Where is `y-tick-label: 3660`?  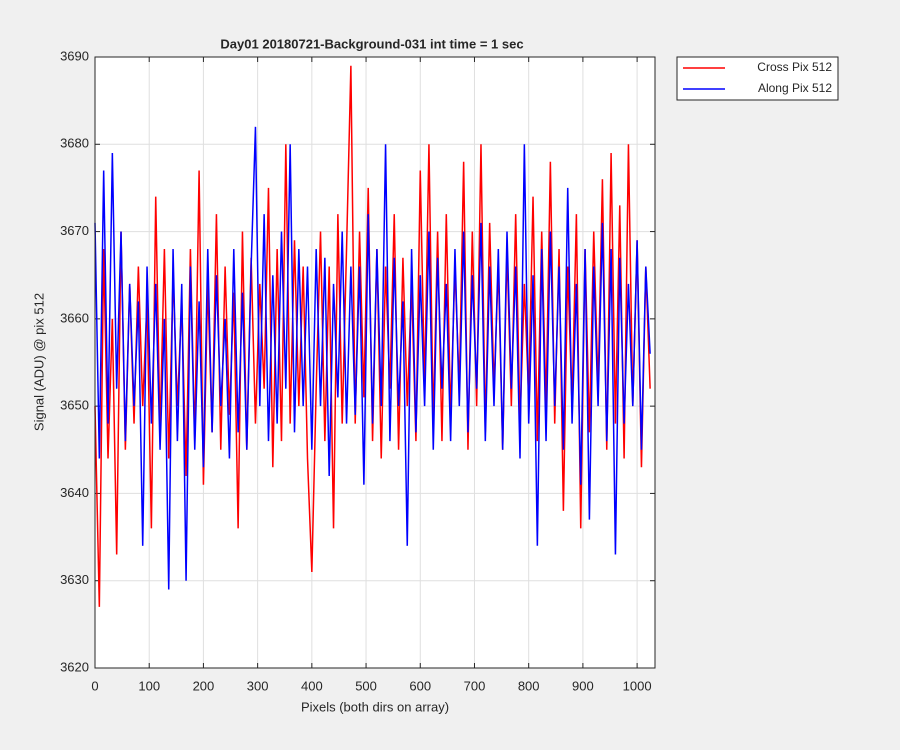
y-tick-label: 3660 is located at coordinates (74, 317).